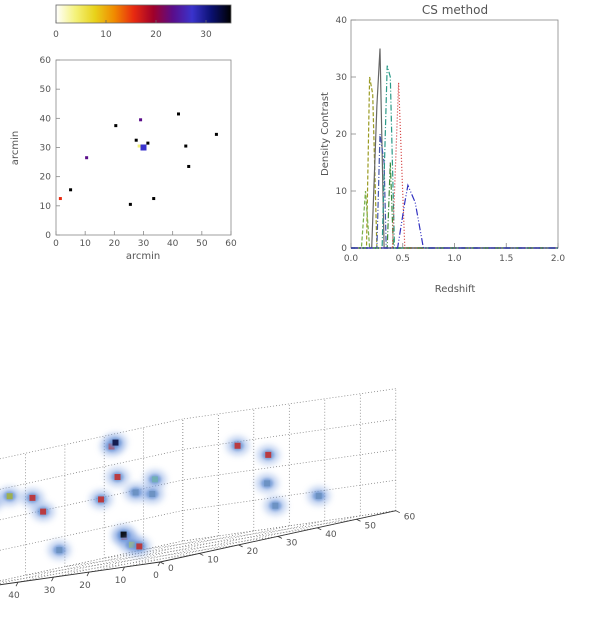 The height and width of the screenshot is (624, 600). I want to click on sky-map-xtick-label: 20, so click(115, 244).